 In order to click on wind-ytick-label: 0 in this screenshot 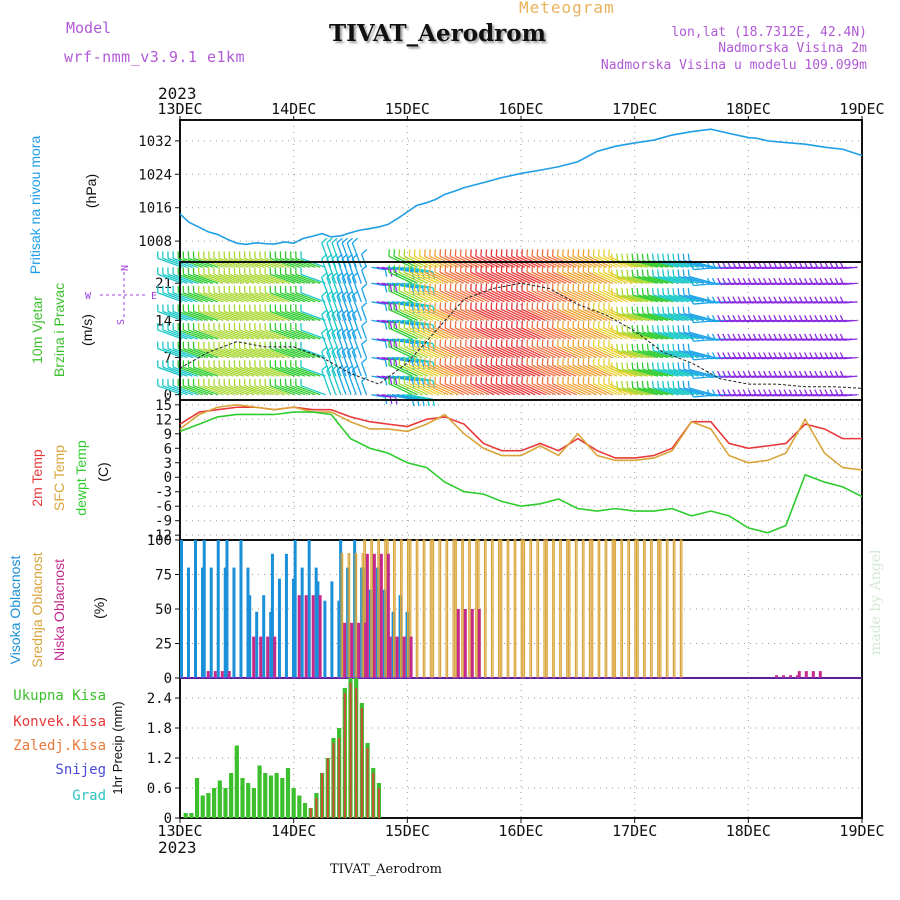, I will do `click(168, 396)`.